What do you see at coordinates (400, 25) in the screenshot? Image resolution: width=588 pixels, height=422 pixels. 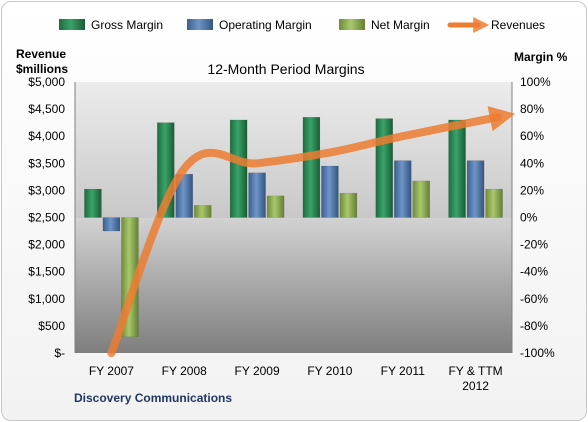 I see `legend-label-net-margin: Net Margin` at bounding box center [400, 25].